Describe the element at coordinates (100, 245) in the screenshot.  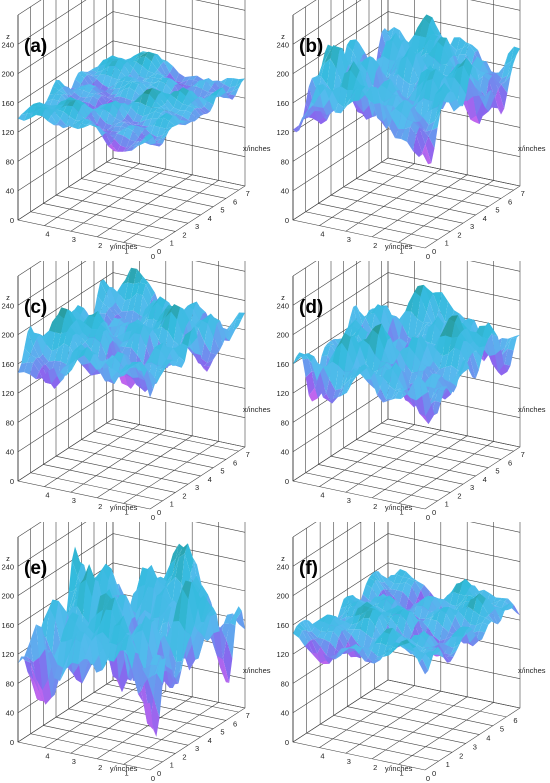
I see `y-tick-label: 2` at that location.